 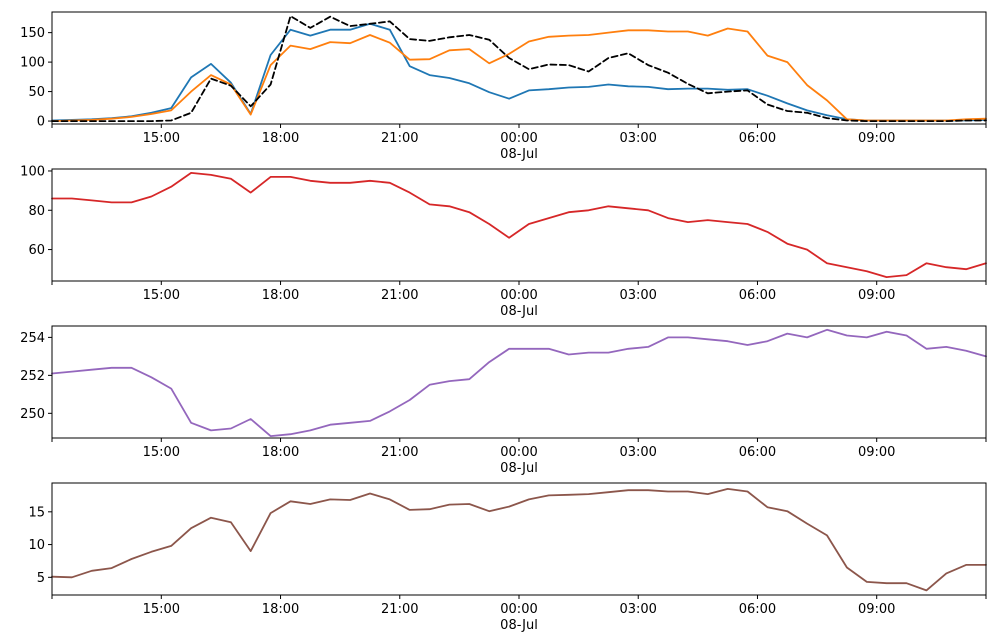 What do you see at coordinates (36, 92) in the screenshot?
I see `y-tick-label: 50` at bounding box center [36, 92].